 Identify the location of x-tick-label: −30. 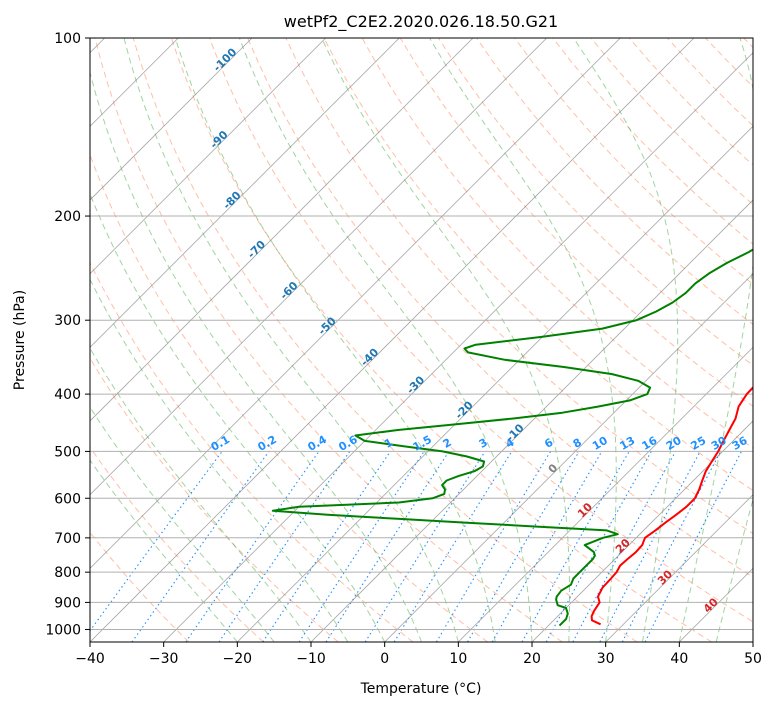
(164, 659).